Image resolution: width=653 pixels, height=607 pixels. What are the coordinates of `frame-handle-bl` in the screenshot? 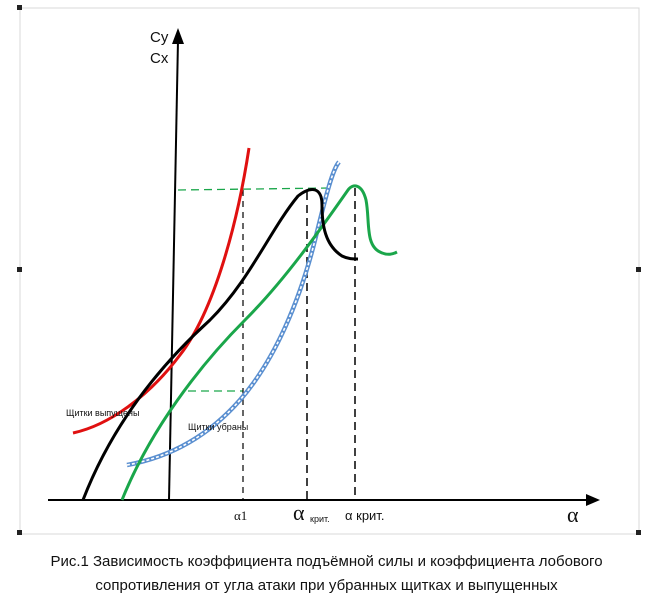 It's located at (19, 532).